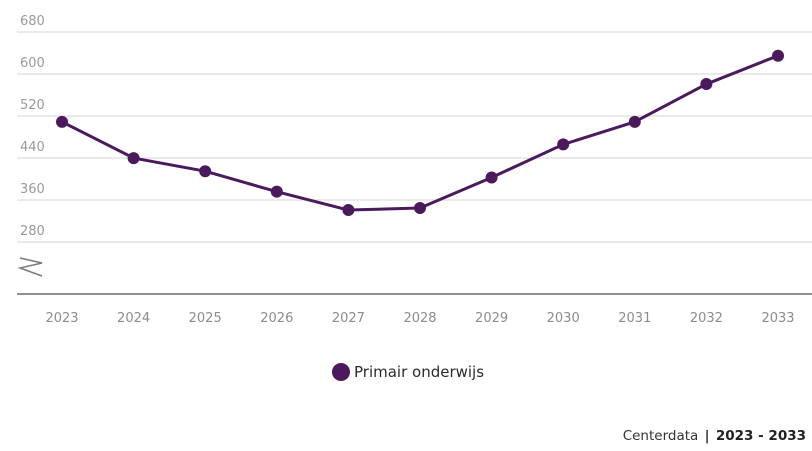  What do you see at coordinates (563, 318) in the screenshot?
I see `x-tick-label: 2030` at bounding box center [563, 318].